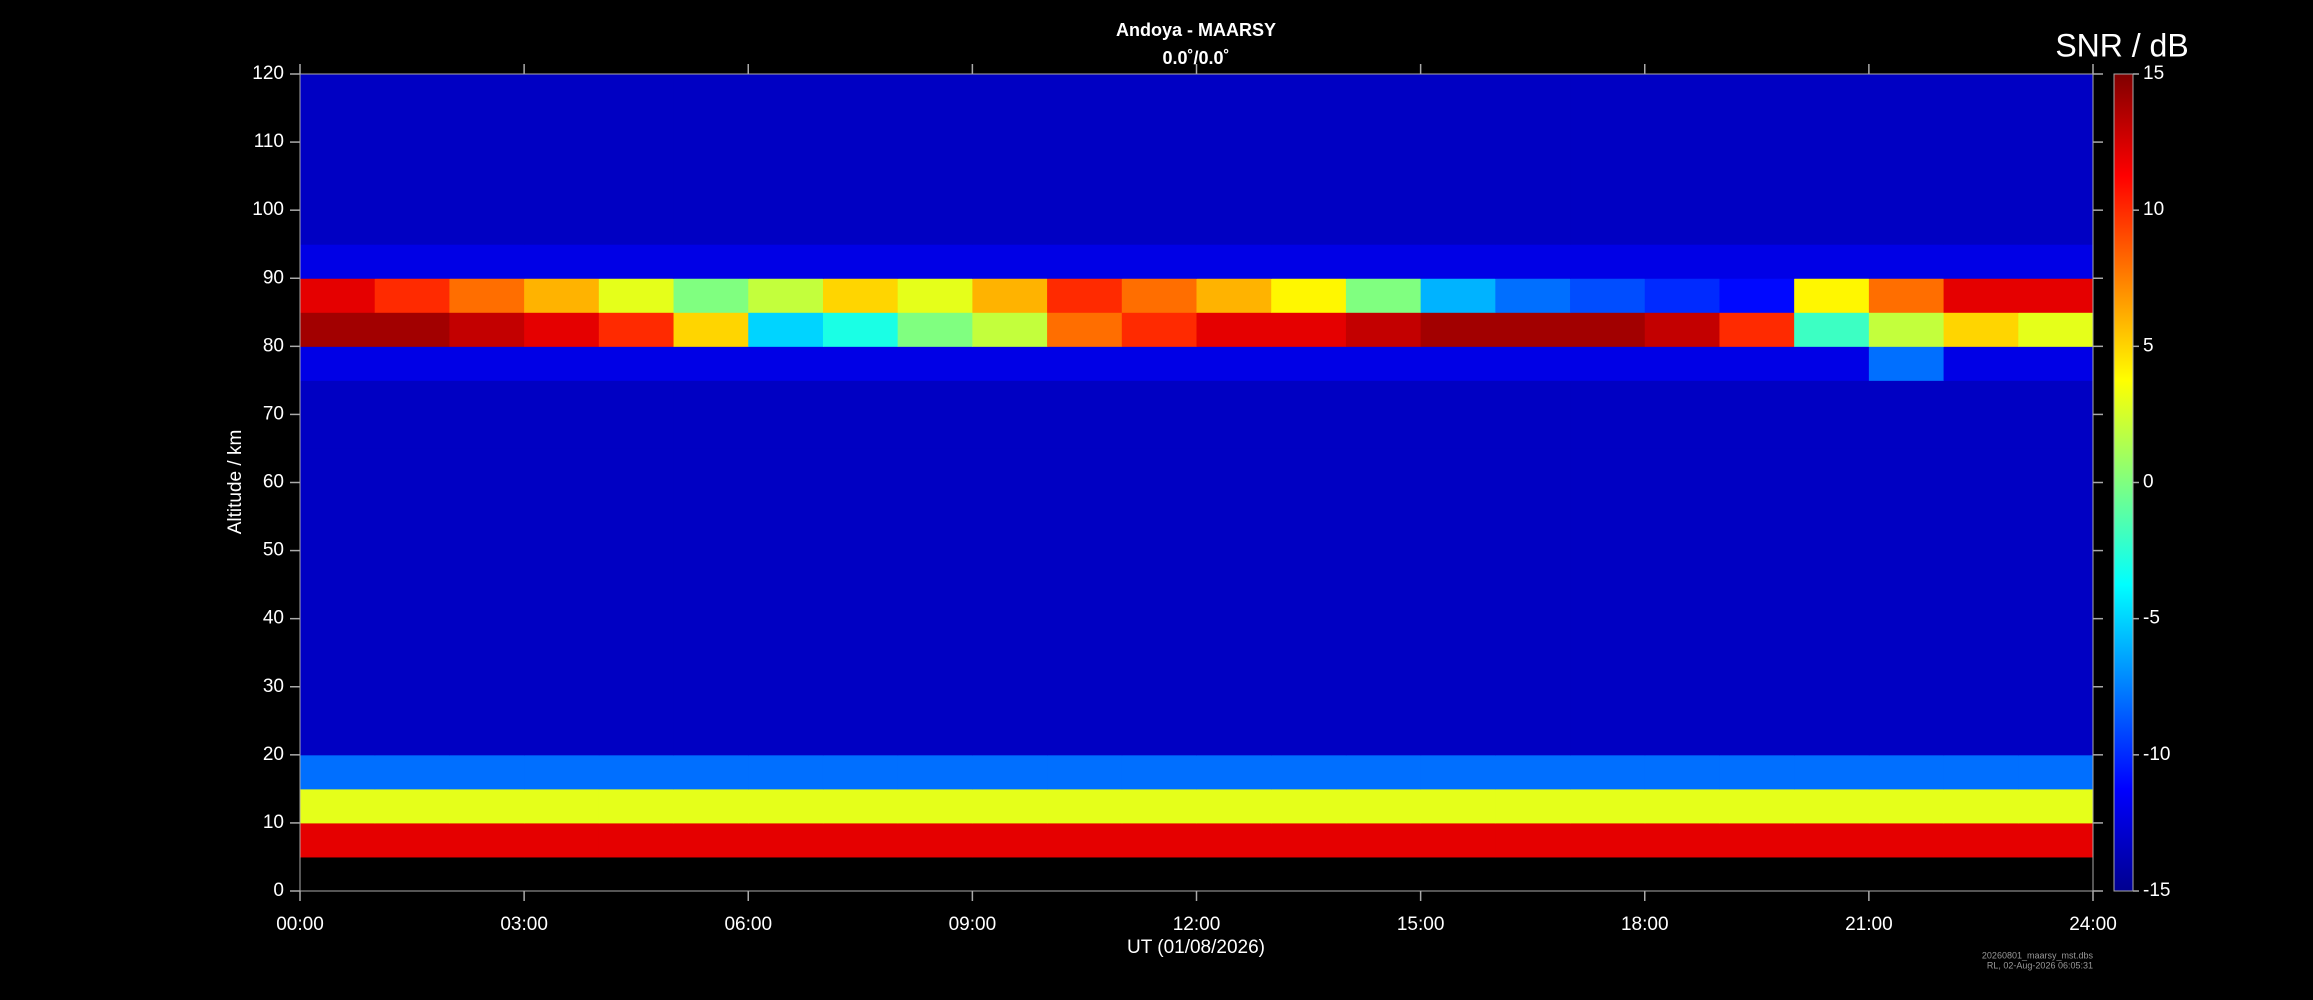  Describe the element at coordinates (2148, 482) in the screenshot. I see `colorbar-tick-label: 0` at that location.